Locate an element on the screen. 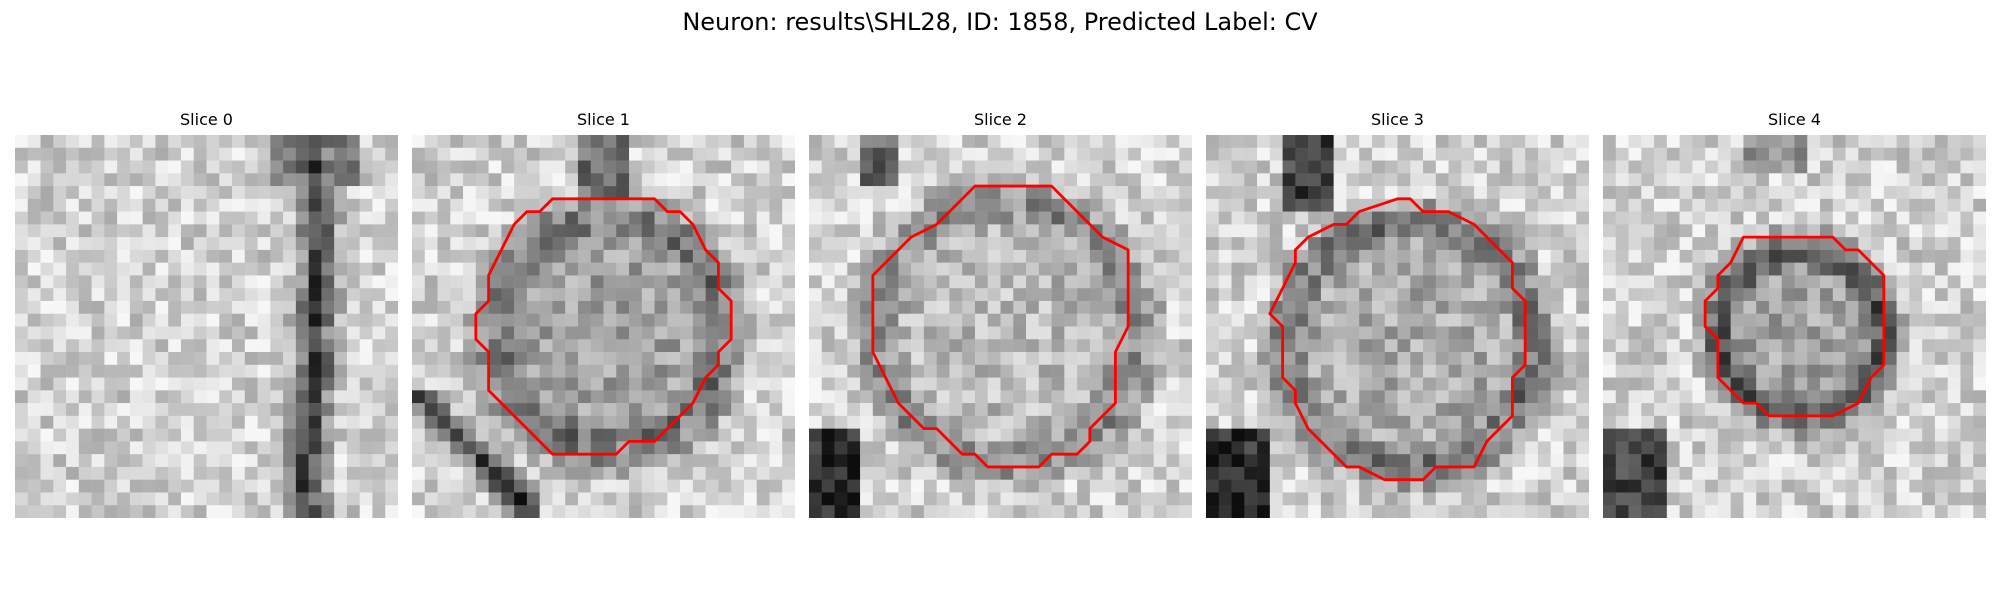 The width and height of the screenshot is (2000, 600). panel-title: Slice 0 is located at coordinates (206, 119).